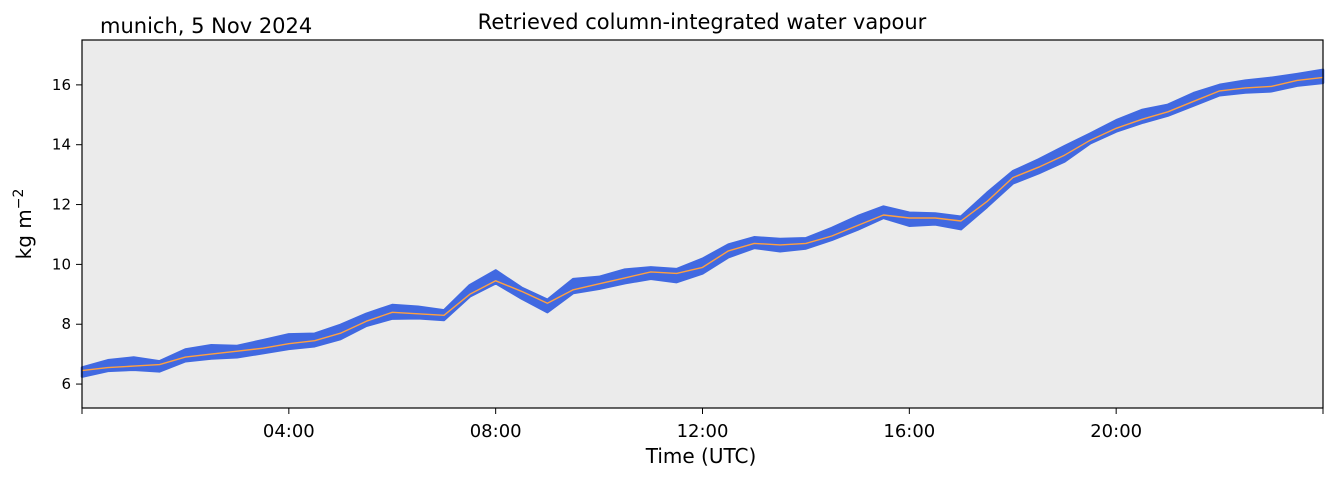  Describe the element at coordinates (206, 26) in the screenshot. I see `location-date-label: munich, 5 Nov 2024` at that location.